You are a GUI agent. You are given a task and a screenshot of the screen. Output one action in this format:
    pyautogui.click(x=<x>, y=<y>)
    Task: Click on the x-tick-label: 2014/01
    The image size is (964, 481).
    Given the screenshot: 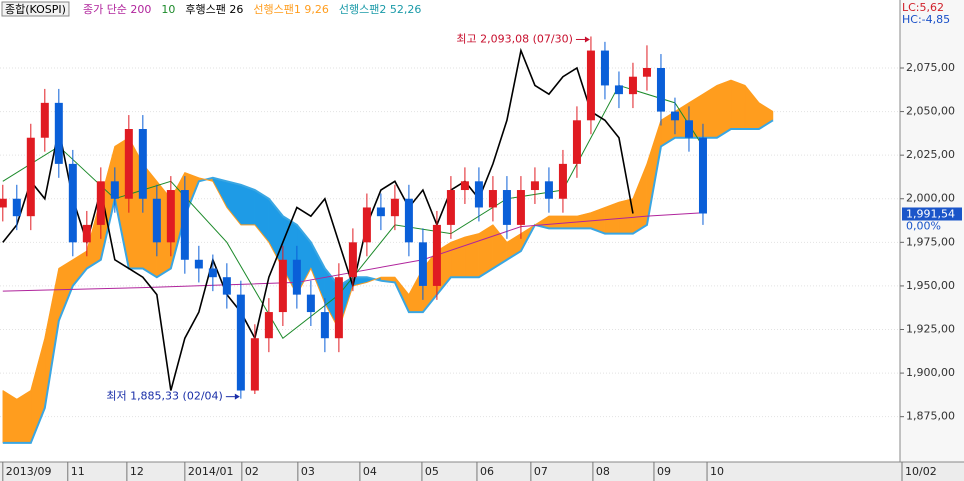 What is the action you would take?
    pyautogui.click(x=211, y=471)
    